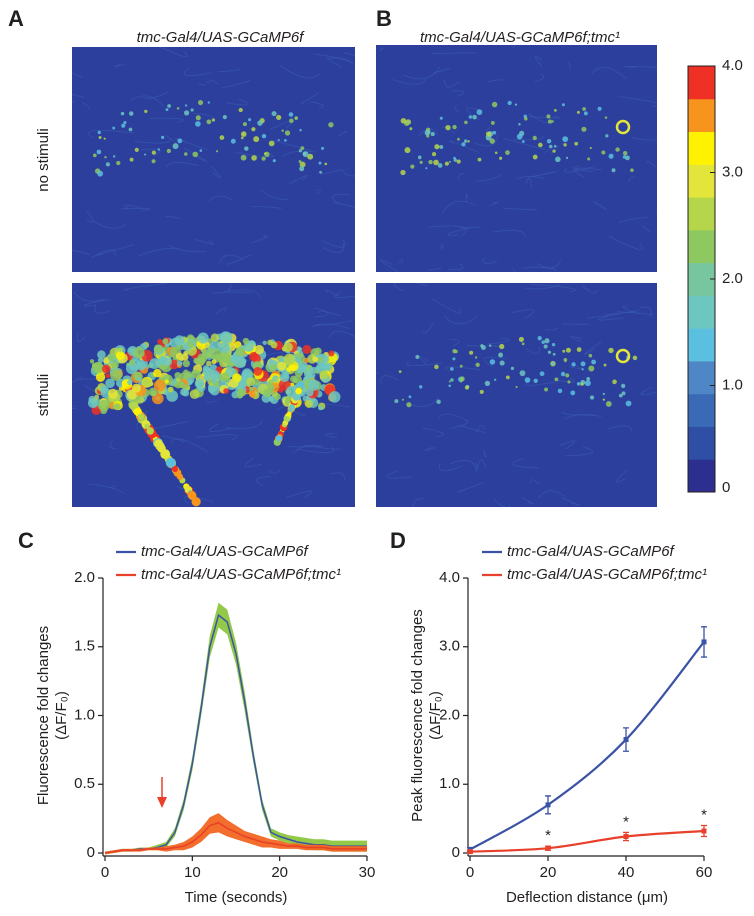 The height and width of the screenshot is (916, 754). I want to click on line, so click(587, 841).